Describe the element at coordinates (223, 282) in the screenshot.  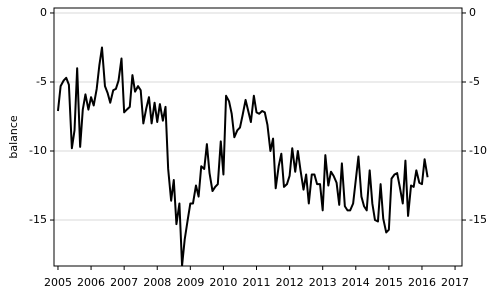
I see `x-tick-label: 2010` at that location.